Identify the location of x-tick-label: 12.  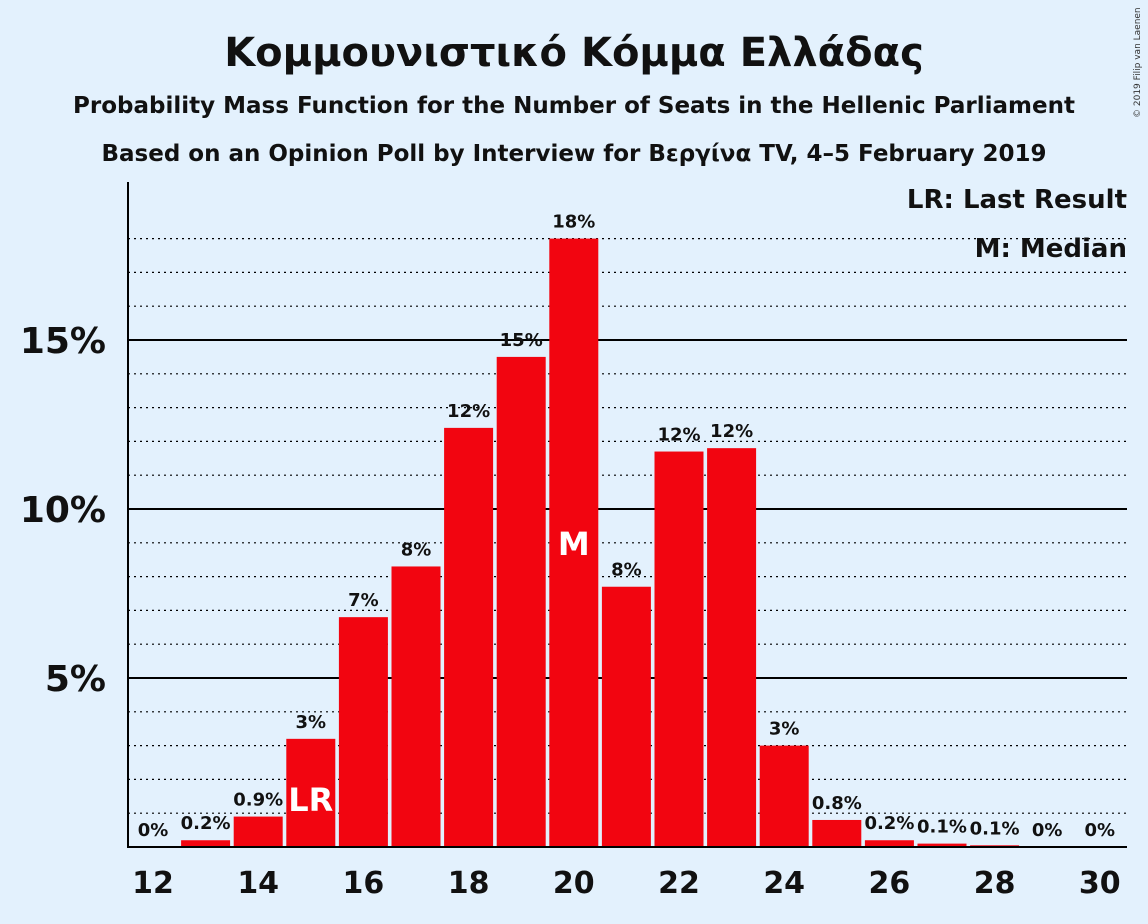
(153, 883).